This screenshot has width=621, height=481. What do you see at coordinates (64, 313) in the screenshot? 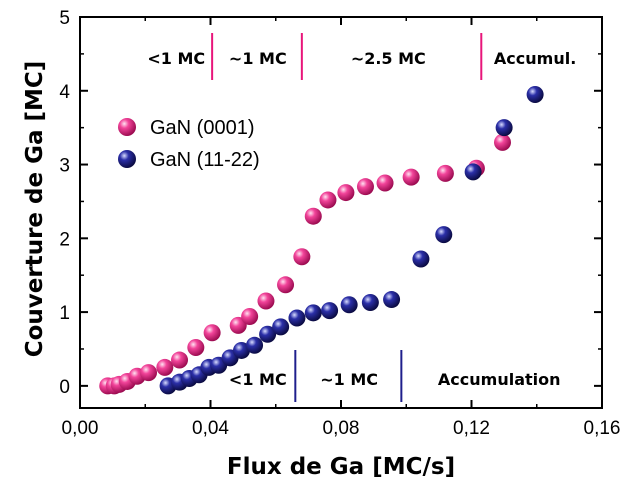
I see `y-tick-label: 1` at bounding box center [64, 313].